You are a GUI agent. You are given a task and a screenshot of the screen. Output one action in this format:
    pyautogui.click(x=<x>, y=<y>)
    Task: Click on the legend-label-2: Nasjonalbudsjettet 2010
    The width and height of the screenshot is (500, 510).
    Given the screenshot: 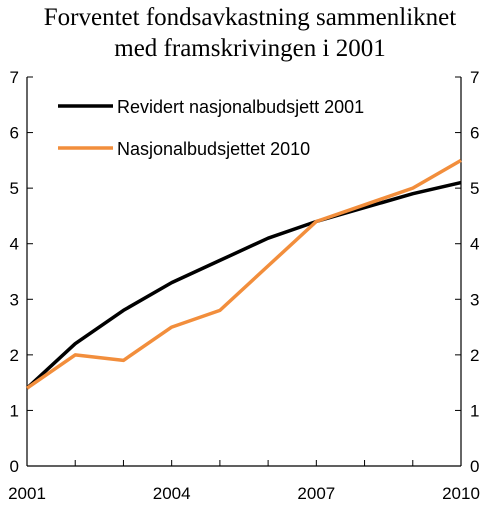 What is the action you would take?
    pyautogui.click(x=213, y=149)
    